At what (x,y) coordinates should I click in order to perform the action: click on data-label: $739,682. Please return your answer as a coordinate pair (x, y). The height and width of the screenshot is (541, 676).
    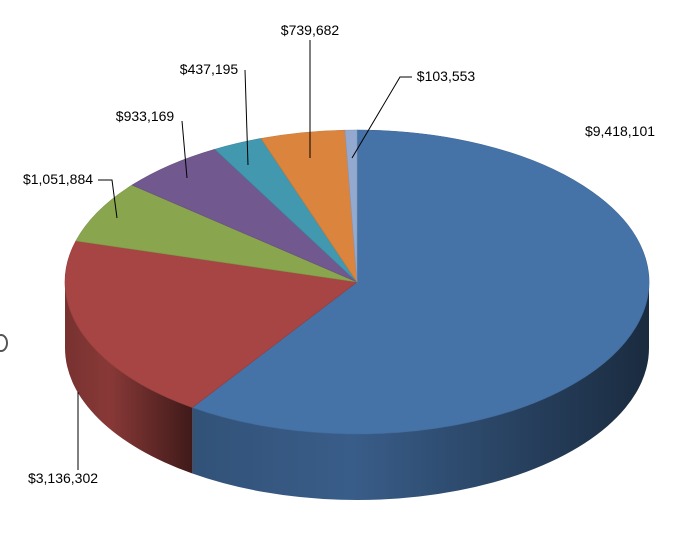
    Looking at the image, I should click on (310, 30).